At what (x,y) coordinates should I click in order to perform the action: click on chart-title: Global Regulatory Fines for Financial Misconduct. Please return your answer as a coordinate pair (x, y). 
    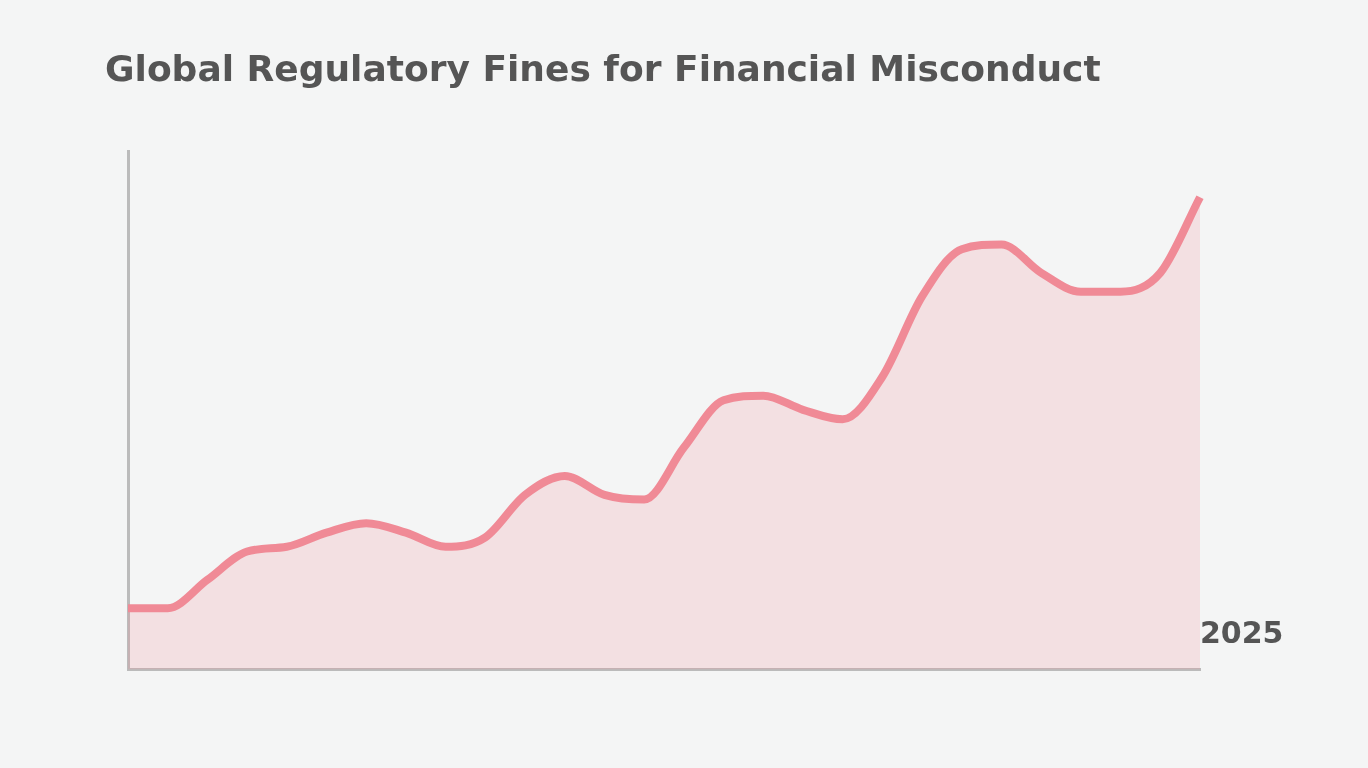
    Looking at the image, I should click on (603, 68).